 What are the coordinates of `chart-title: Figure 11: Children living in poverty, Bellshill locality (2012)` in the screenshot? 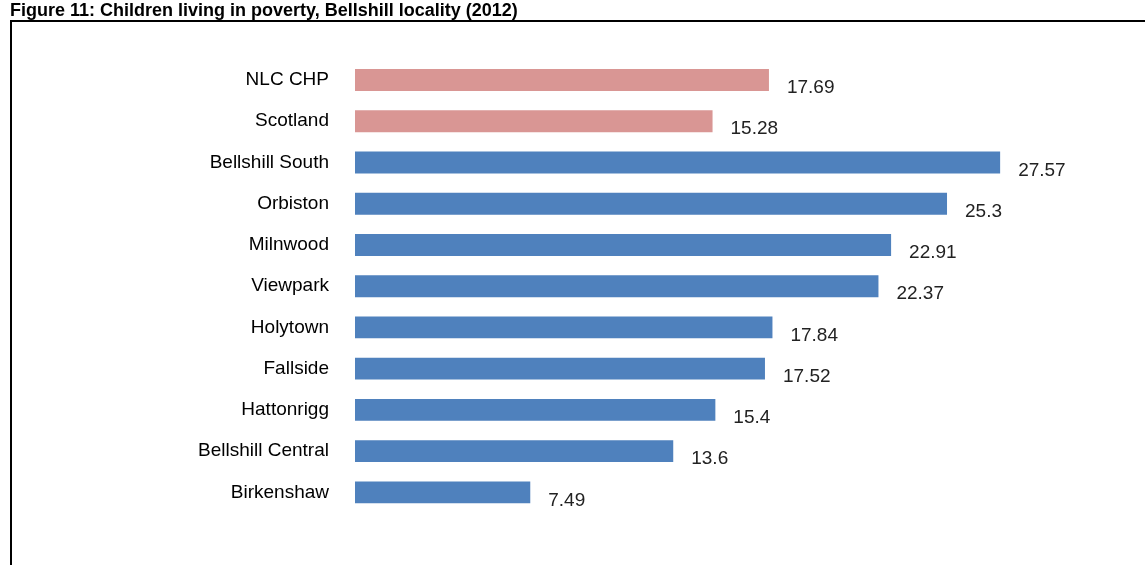 It's located at (264, 10).